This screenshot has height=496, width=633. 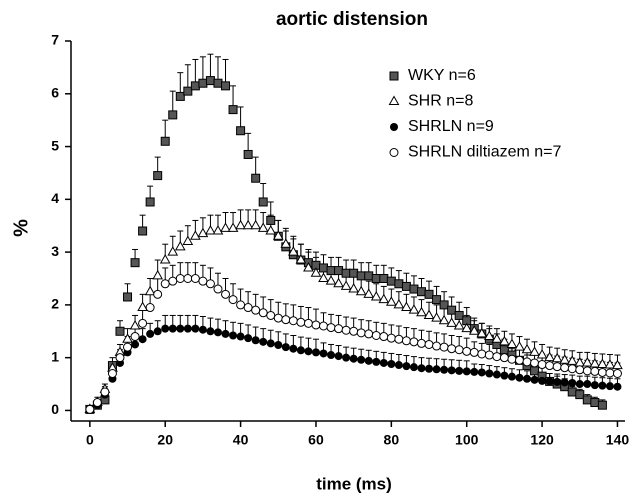 I want to click on y-tick-label: 2, so click(x=55, y=304).